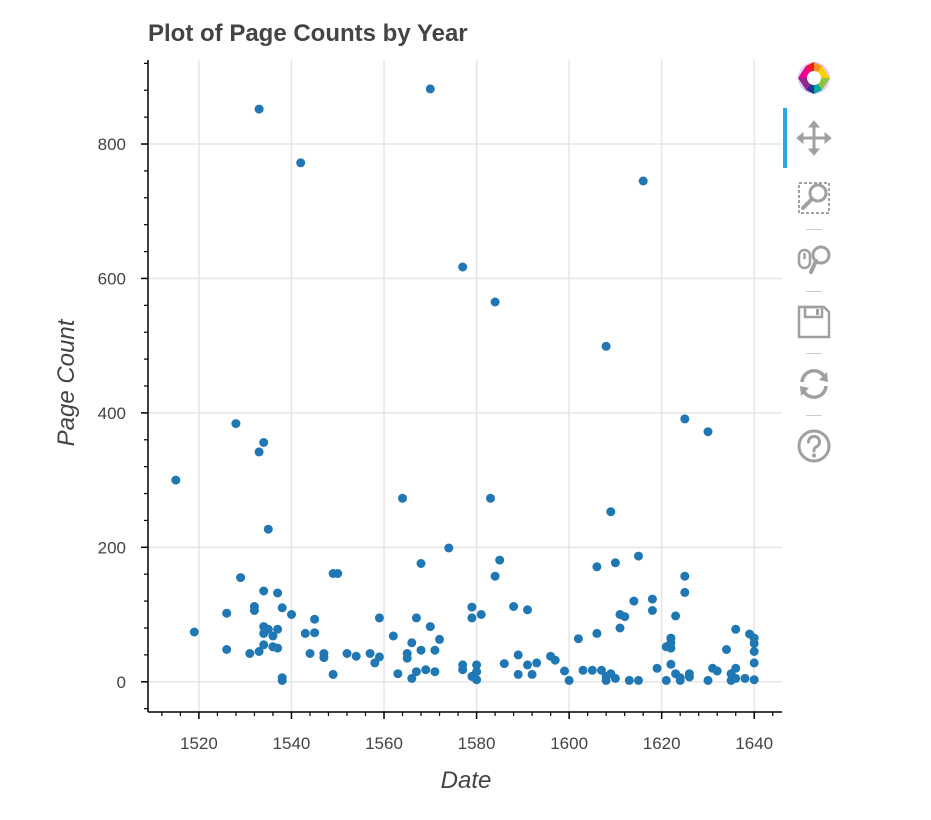  What do you see at coordinates (814, 138) in the screenshot?
I see `pan-tool-button` at bounding box center [814, 138].